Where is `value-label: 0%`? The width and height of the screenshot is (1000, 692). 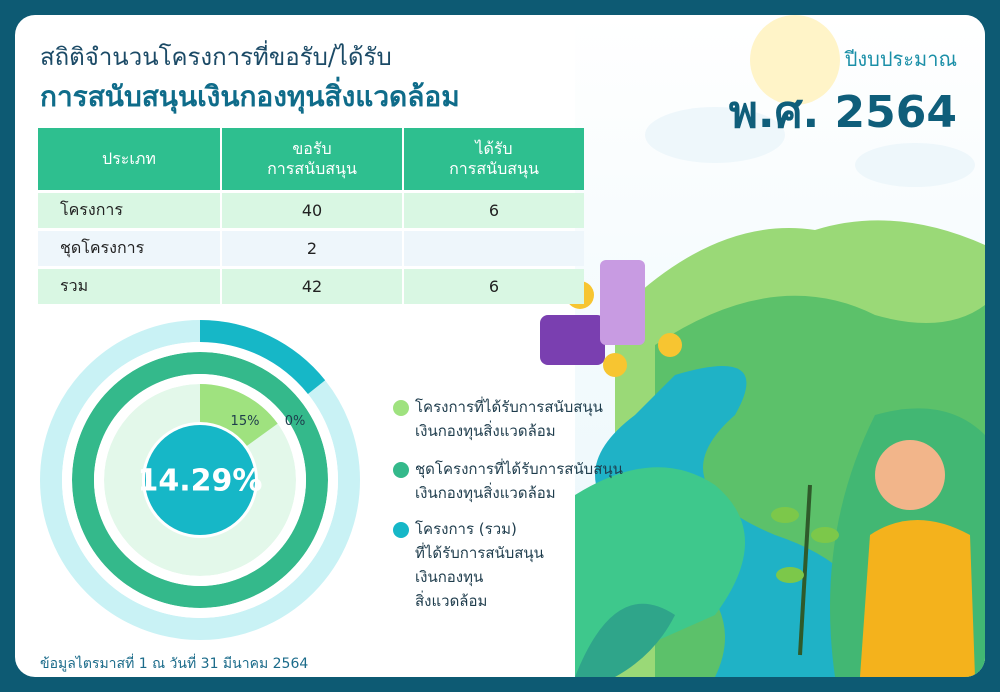
value-label: 0% is located at coordinates (295, 421).